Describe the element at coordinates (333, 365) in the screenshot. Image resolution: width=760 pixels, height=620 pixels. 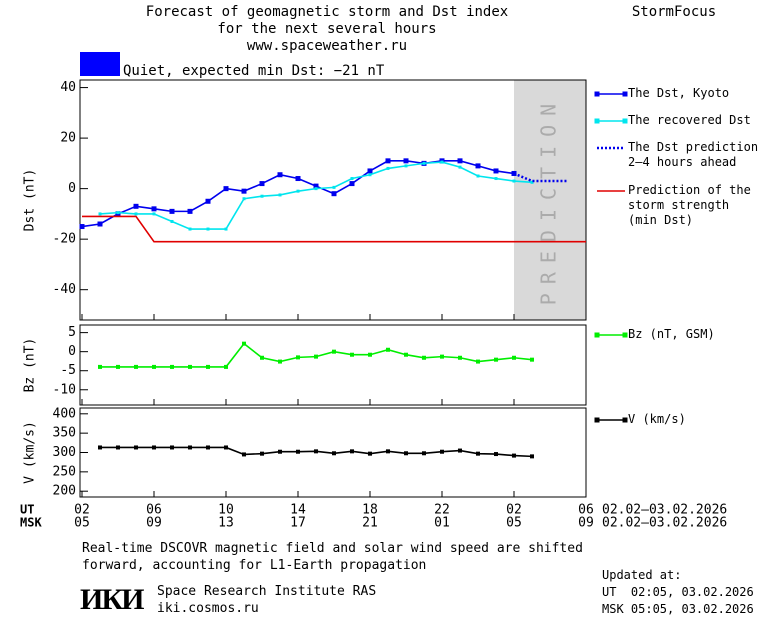
I see `plot-frame` at that location.